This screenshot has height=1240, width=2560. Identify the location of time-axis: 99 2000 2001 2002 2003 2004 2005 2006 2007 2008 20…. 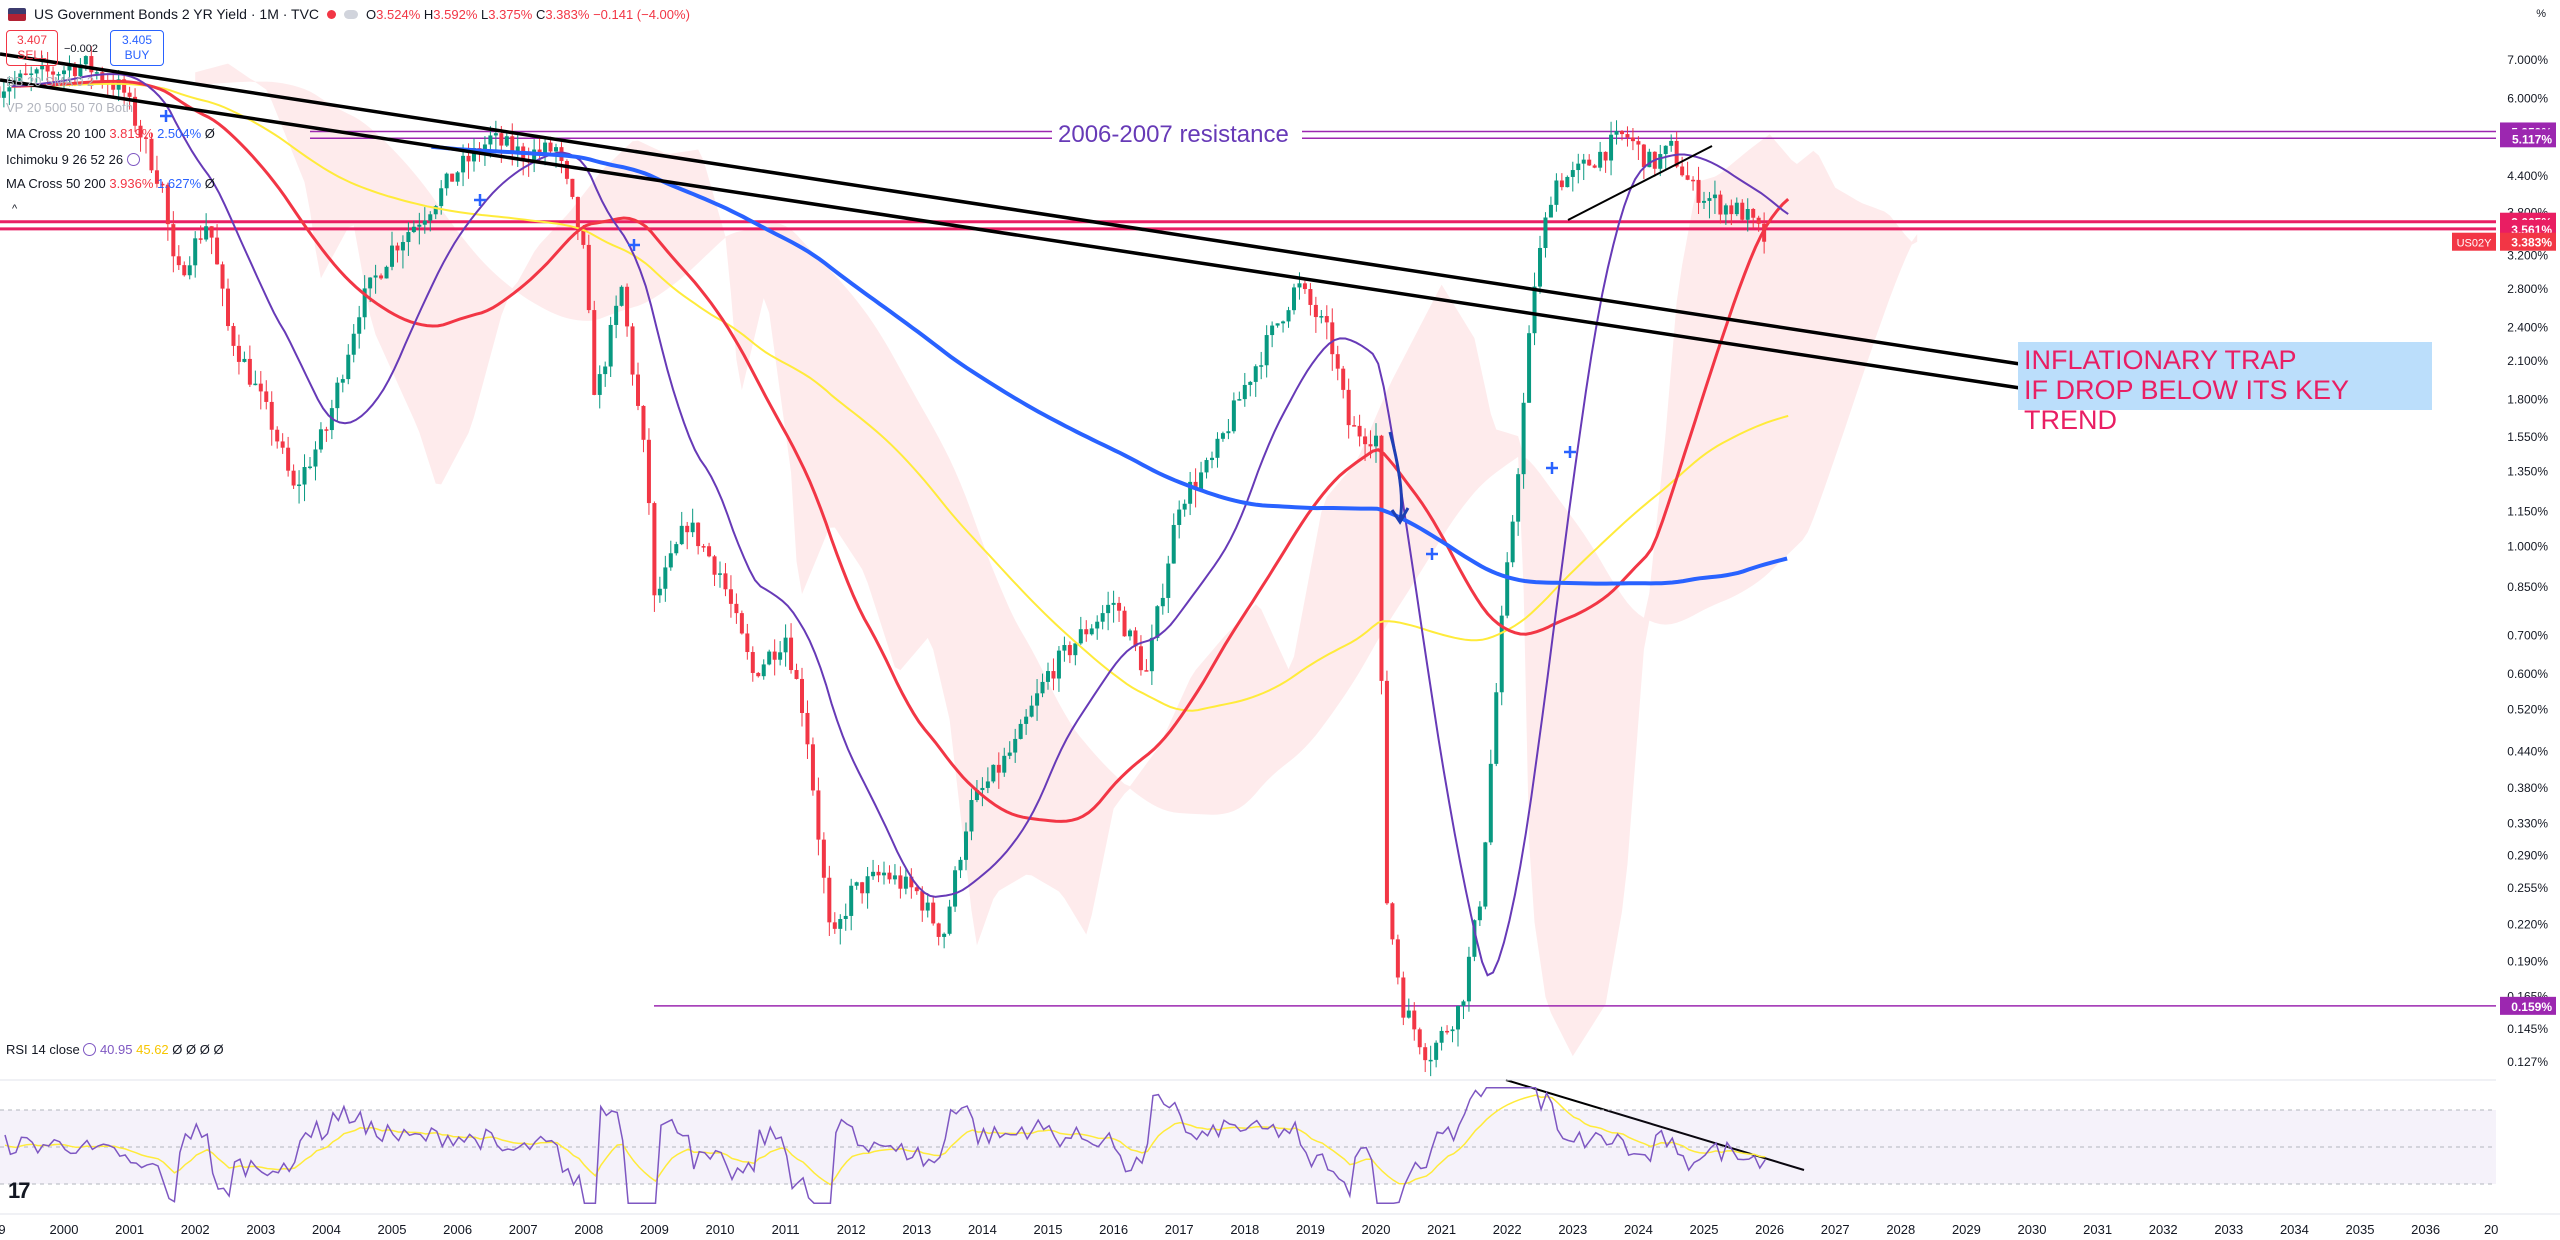
(1280, 1225).